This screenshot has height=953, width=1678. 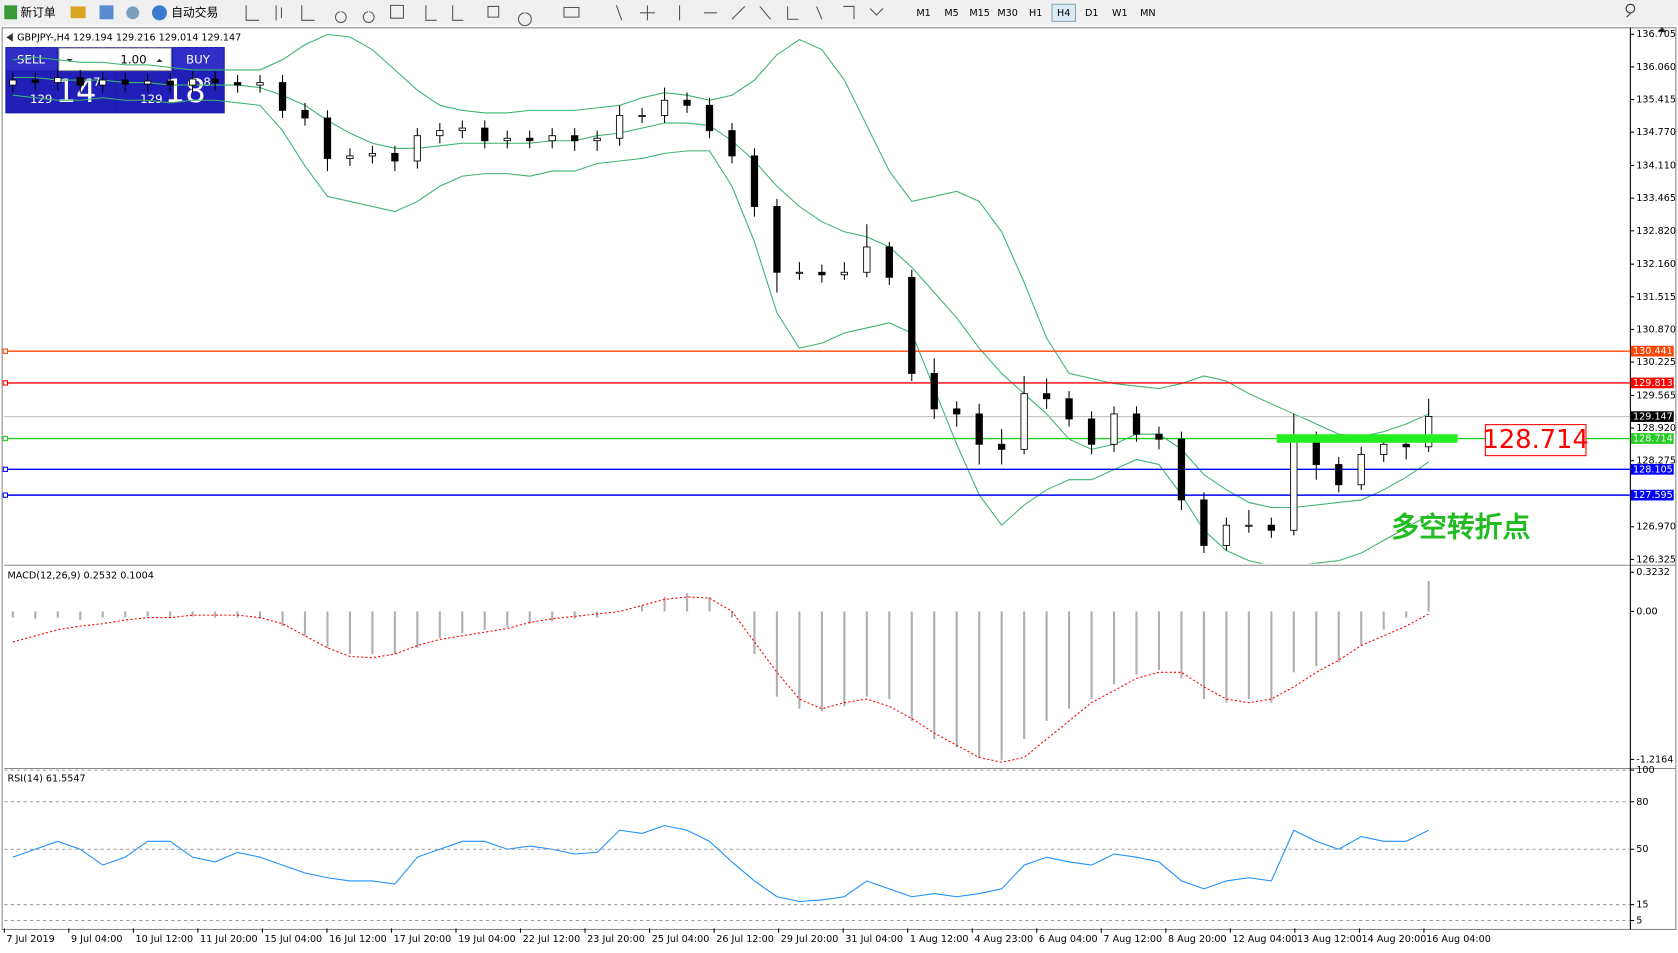 I want to click on x-tick-label: 31 Jul 04:00, so click(x=874, y=939).